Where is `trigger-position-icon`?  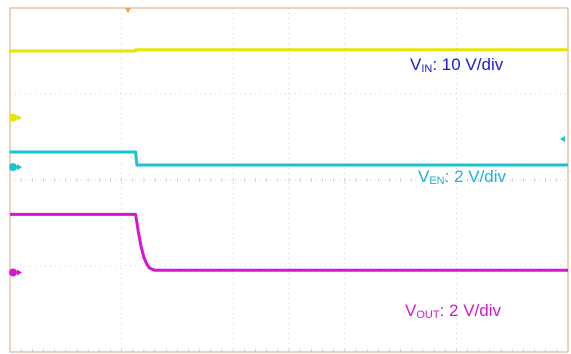 trigger-position-icon is located at coordinates (128, 10).